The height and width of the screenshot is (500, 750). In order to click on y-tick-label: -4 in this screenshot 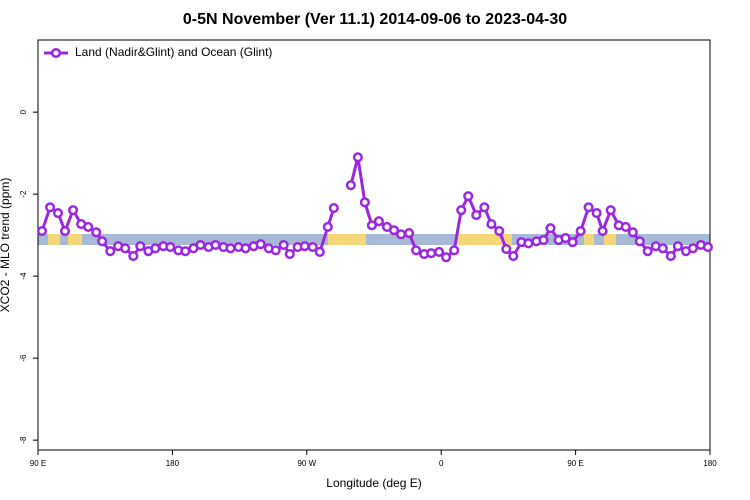, I will do `click(23, 276)`.